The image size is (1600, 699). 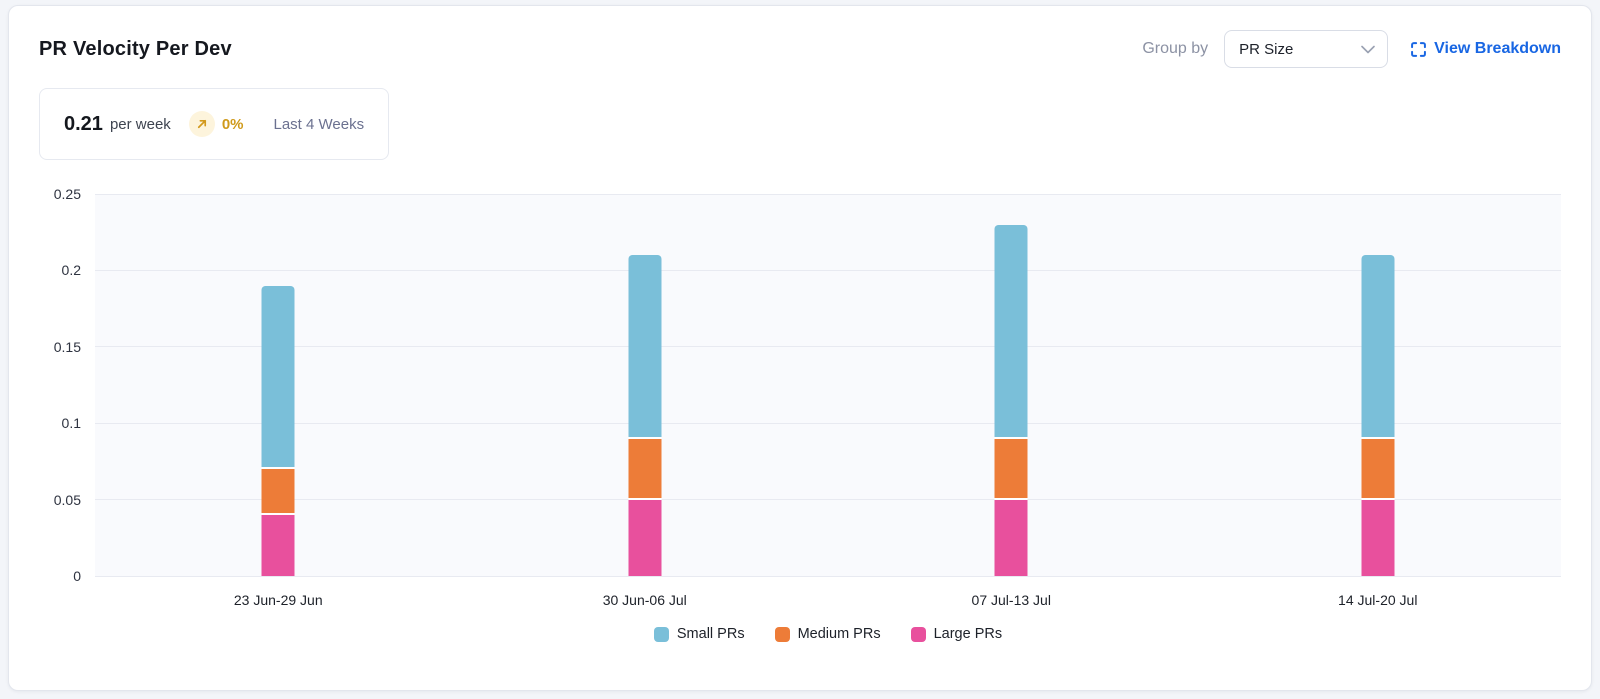 I want to click on legend-item-small-prs: Small PRs, so click(x=699, y=634).